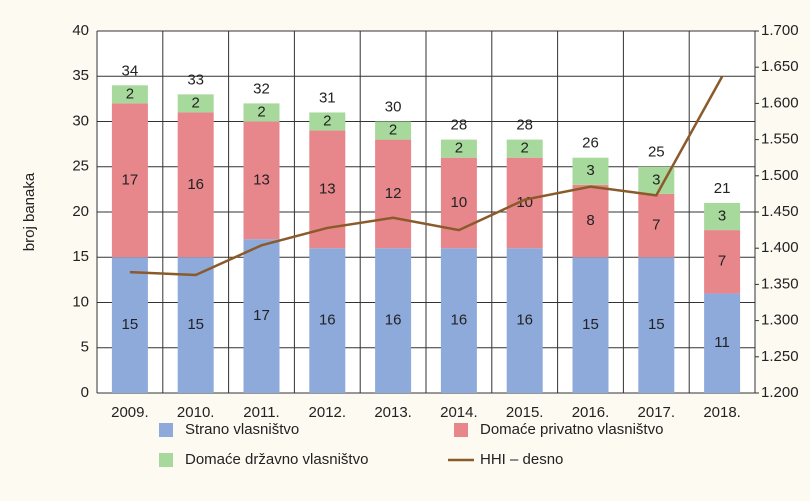 The height and width of the screenshot is (501, 810). I want to click on bar-label: 8, so click(590, 220).